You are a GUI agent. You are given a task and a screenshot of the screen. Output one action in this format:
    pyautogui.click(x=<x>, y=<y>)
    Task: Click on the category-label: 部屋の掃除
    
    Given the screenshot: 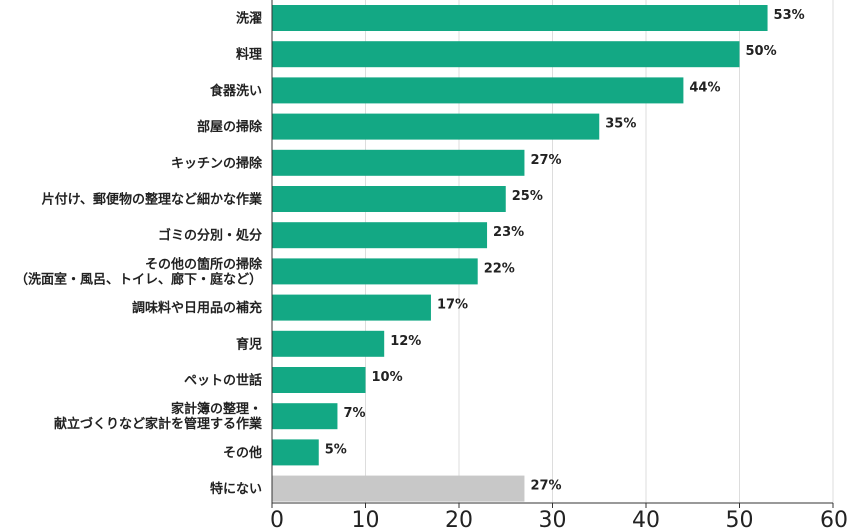 What is the action you would take?
    pyautogui.click(x=230, y=127)
    